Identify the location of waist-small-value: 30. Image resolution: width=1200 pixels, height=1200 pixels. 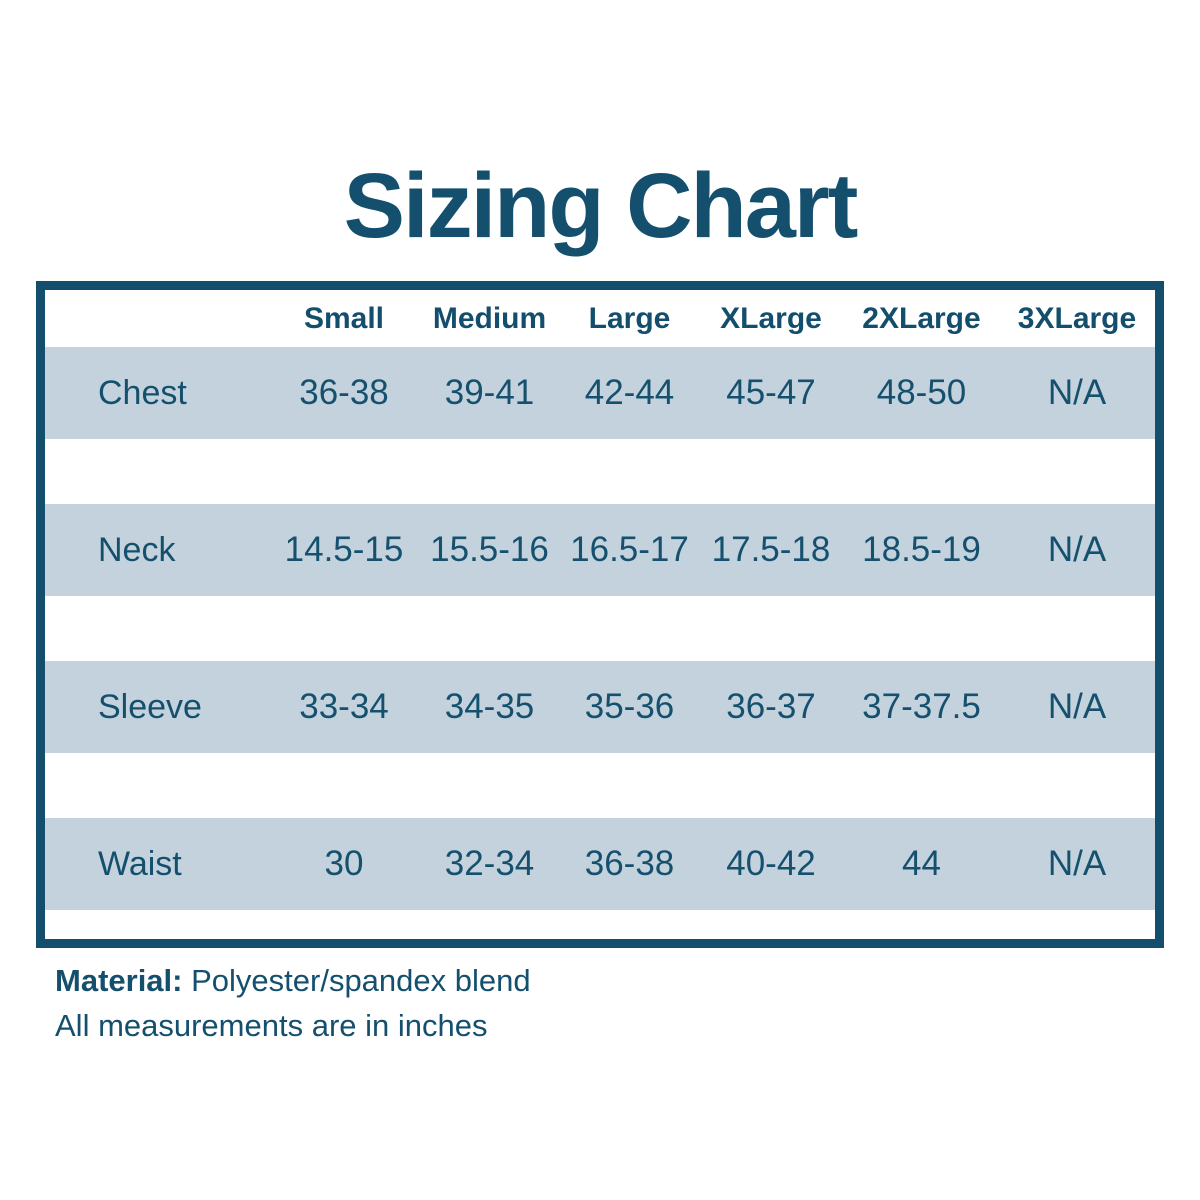
(344, 863).